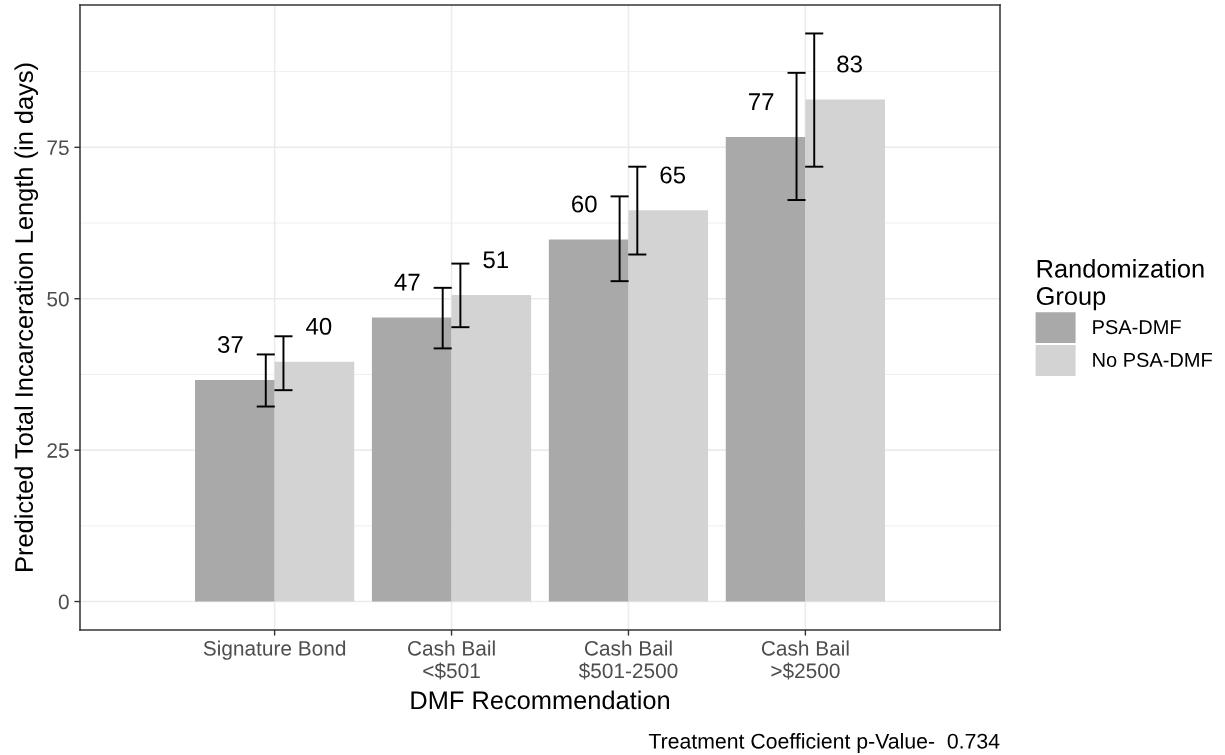 This screenshot has height=755, width=1225. Describe the element at coordinates (1152, 360) in the screenshot. I see `legend-label: No PSA-DMF` at that location.